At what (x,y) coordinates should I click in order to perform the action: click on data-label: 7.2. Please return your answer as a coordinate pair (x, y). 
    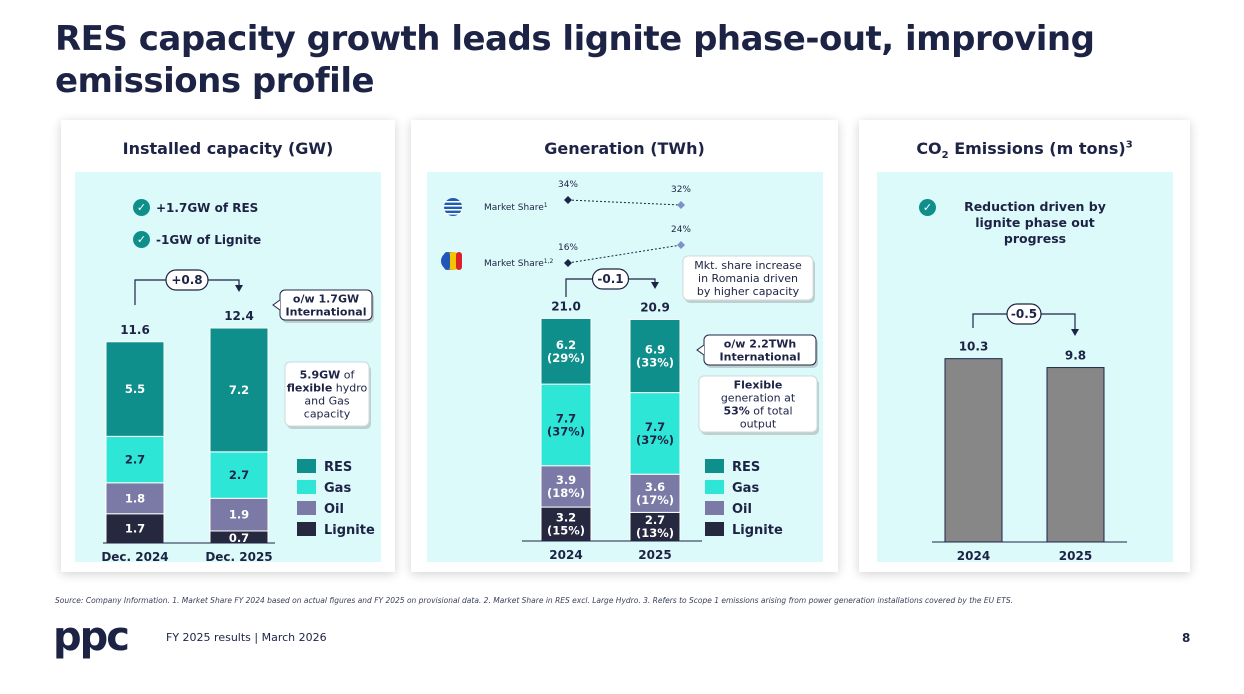
    Looking at the image, I should click on (239, 390).